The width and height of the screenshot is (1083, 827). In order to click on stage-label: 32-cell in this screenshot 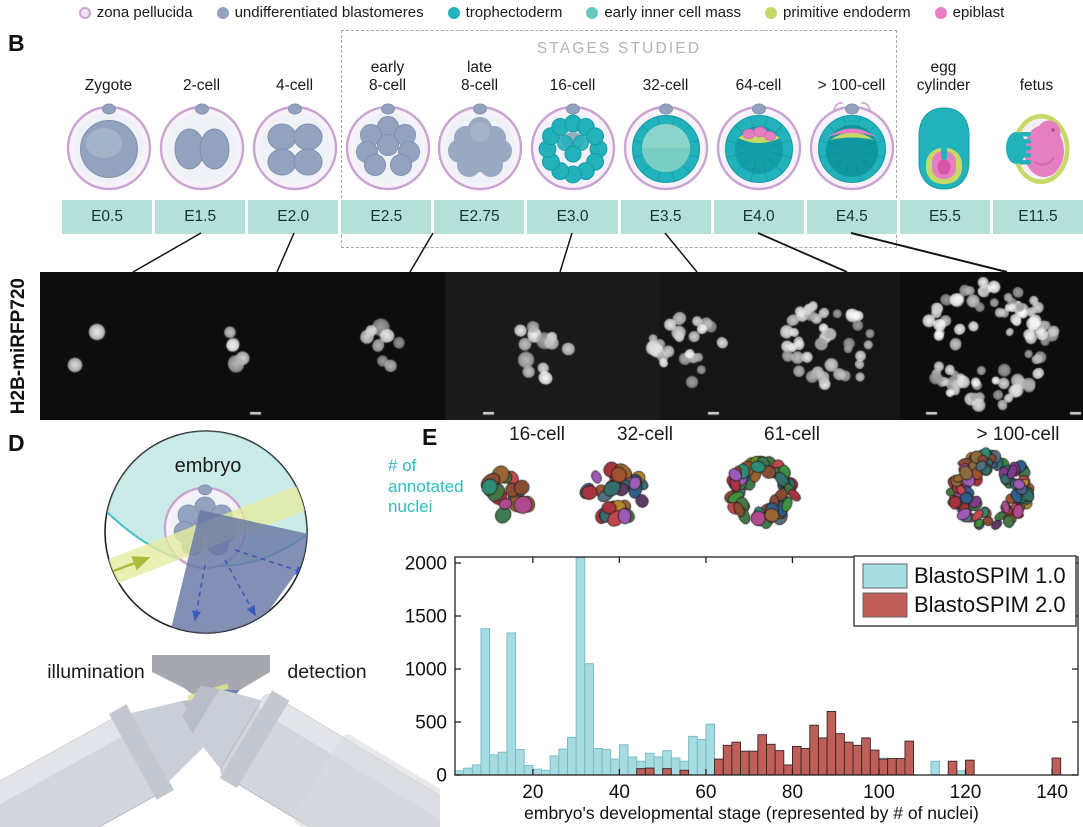, I will do `click(665, 85)`.